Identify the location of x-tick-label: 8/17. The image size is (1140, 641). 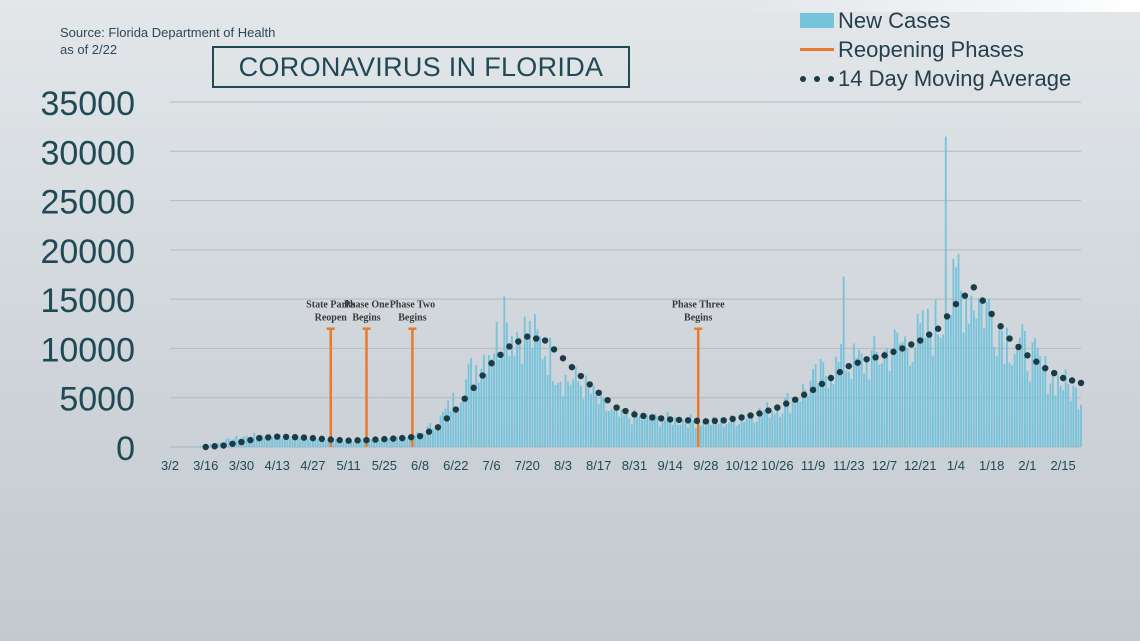
(598, 465).